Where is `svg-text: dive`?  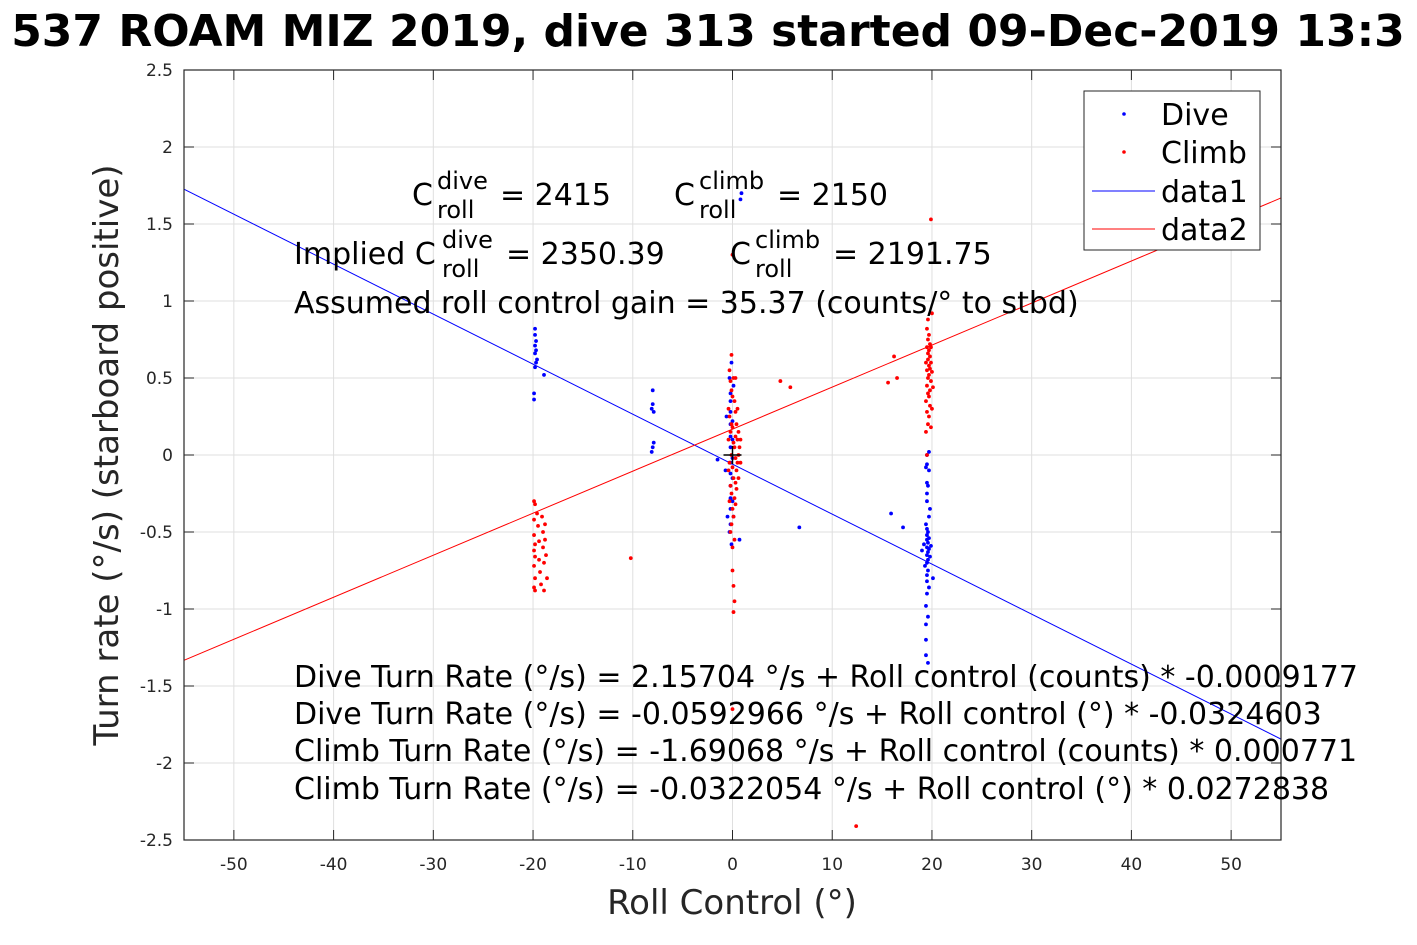
svg-text: dive is located at coordinates (462, 181).